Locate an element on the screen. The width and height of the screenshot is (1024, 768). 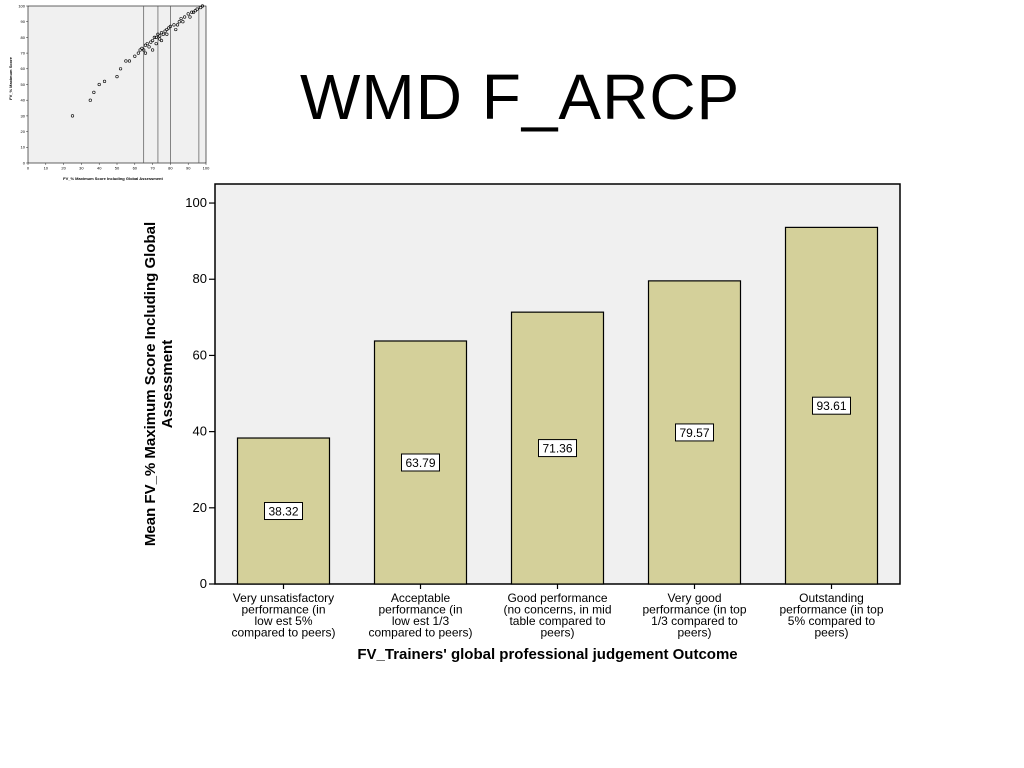
thumb-y-tick-label: 80 is located at coordinates (23, 37).